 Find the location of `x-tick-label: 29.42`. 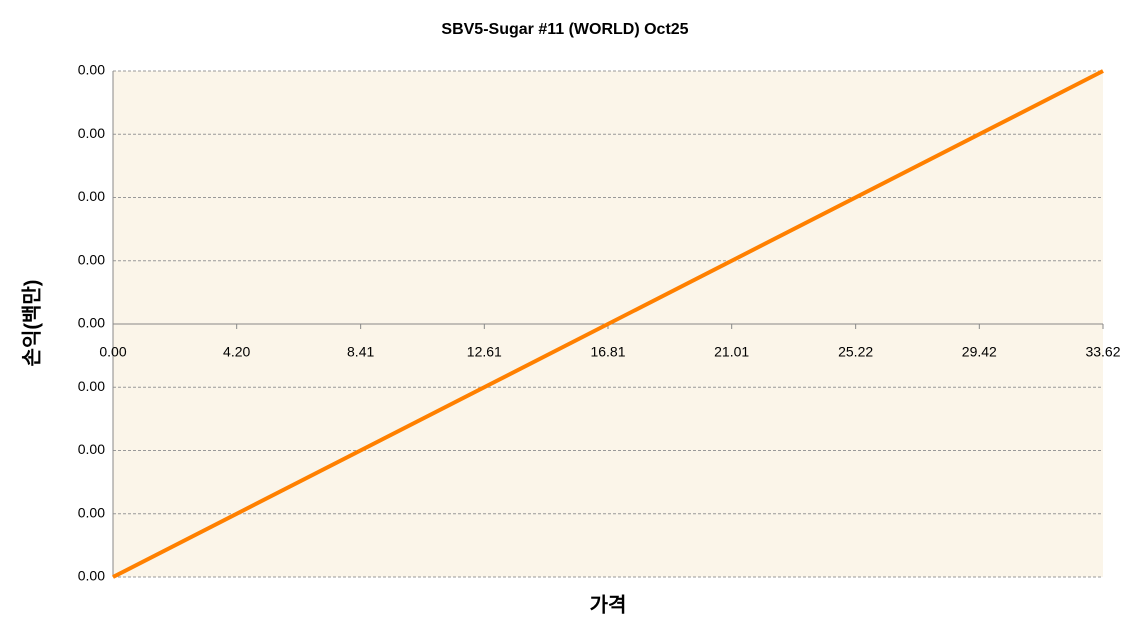

x-tick-label: 29.42 is located at coordinates (979, 352).